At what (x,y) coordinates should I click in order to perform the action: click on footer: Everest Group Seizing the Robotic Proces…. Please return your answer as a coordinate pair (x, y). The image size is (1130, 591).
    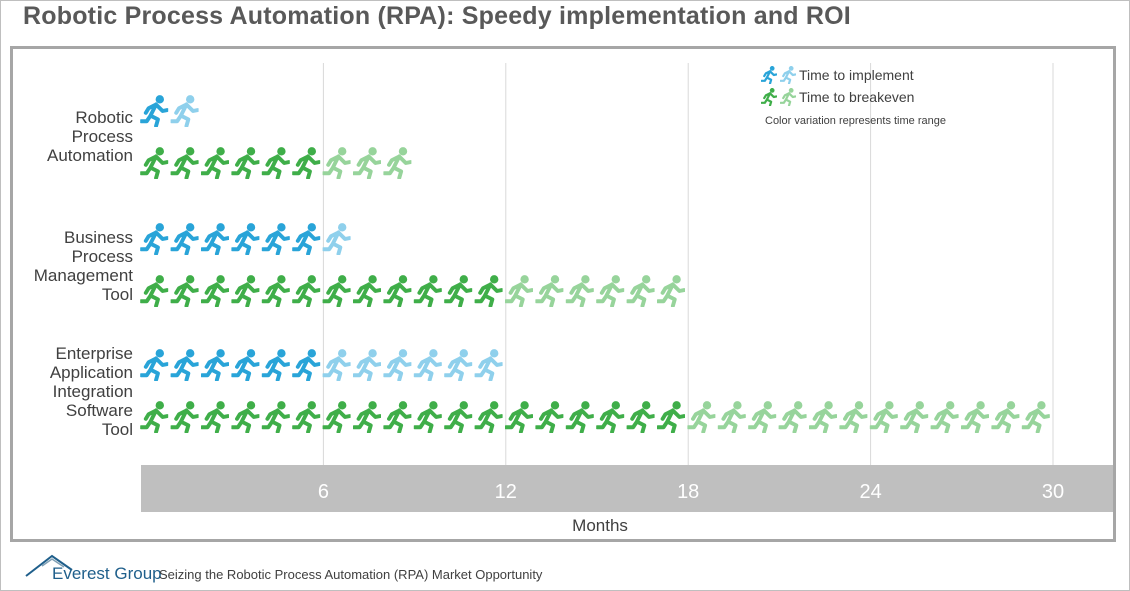
    Looking at the image, I should click on (565, 569).